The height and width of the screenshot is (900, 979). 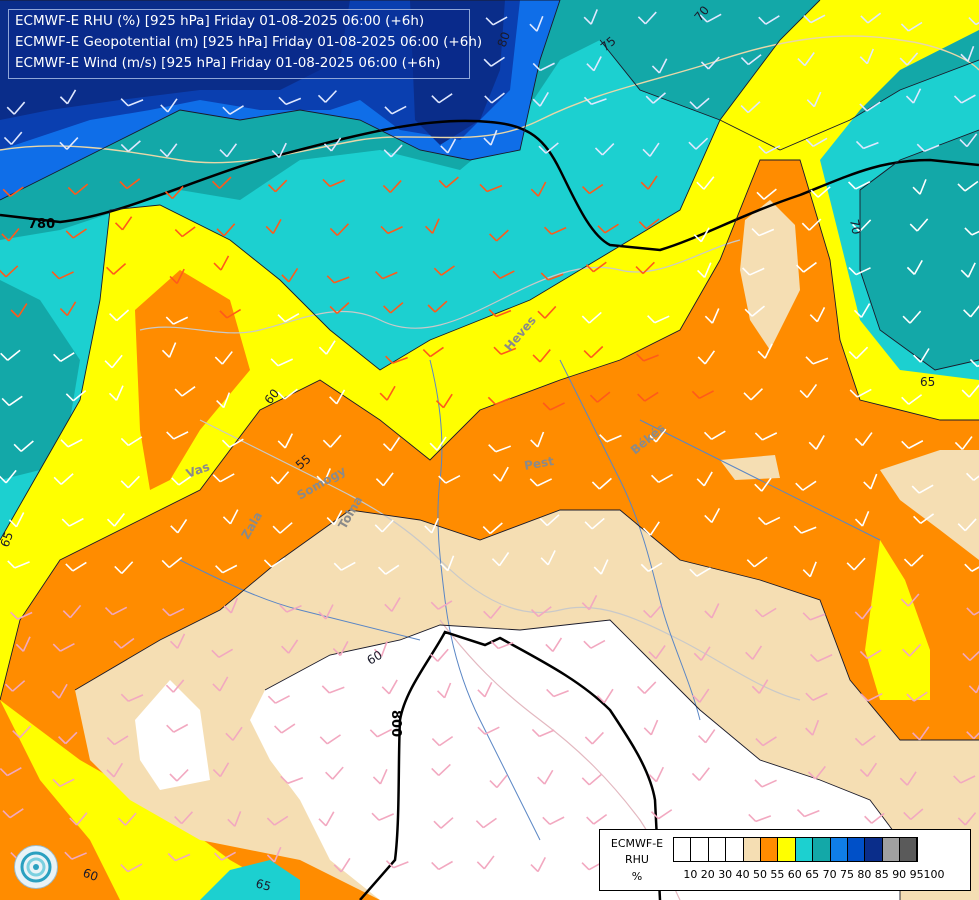 I want to click on legend-tick-label: 95, so click(x=916, y=874).